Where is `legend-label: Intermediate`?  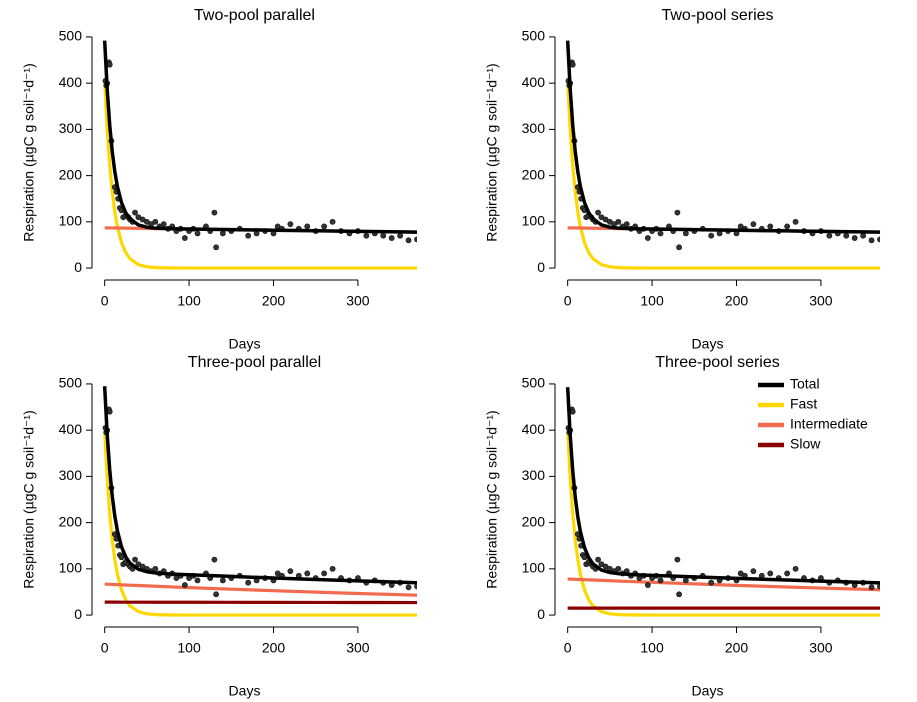 legend-label: Intermediate is located at coordinates (829, 424).